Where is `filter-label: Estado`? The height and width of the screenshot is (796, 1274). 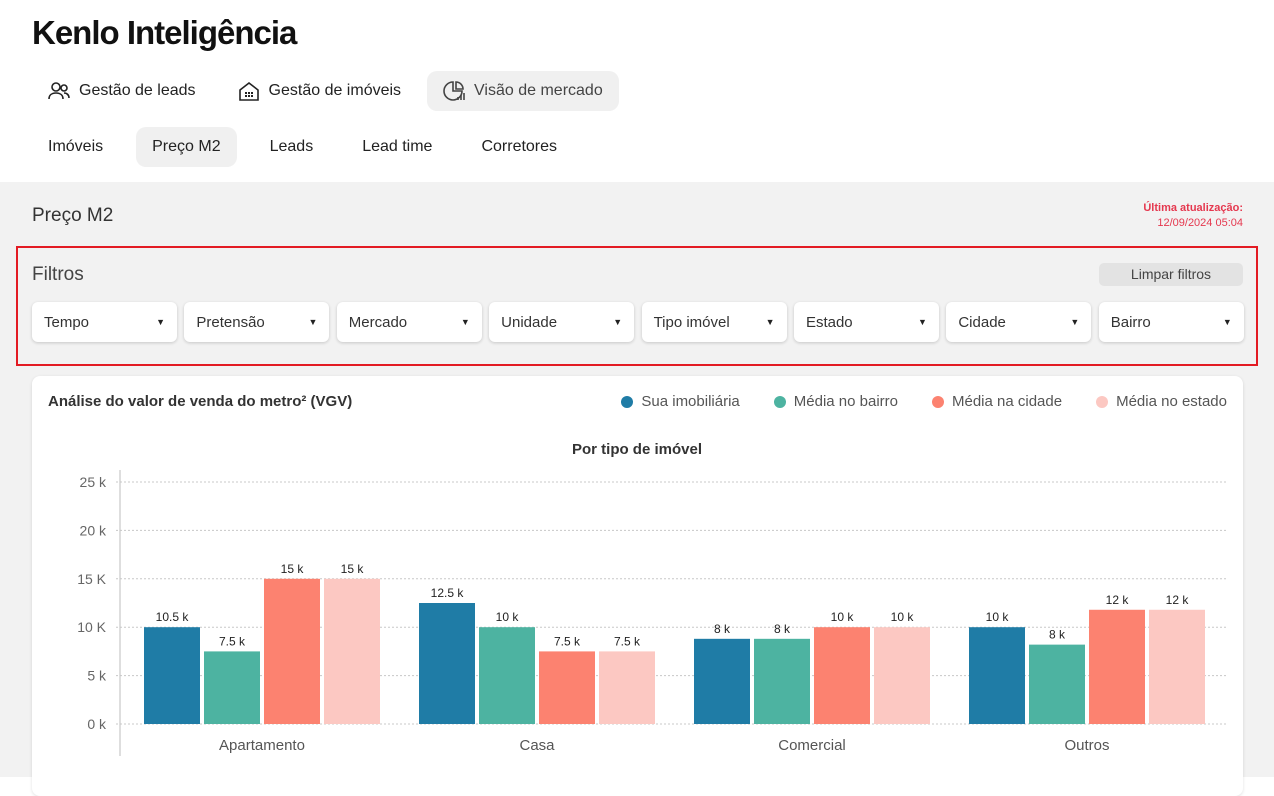 filter-label: Estado is located at coordinates (829, 322).